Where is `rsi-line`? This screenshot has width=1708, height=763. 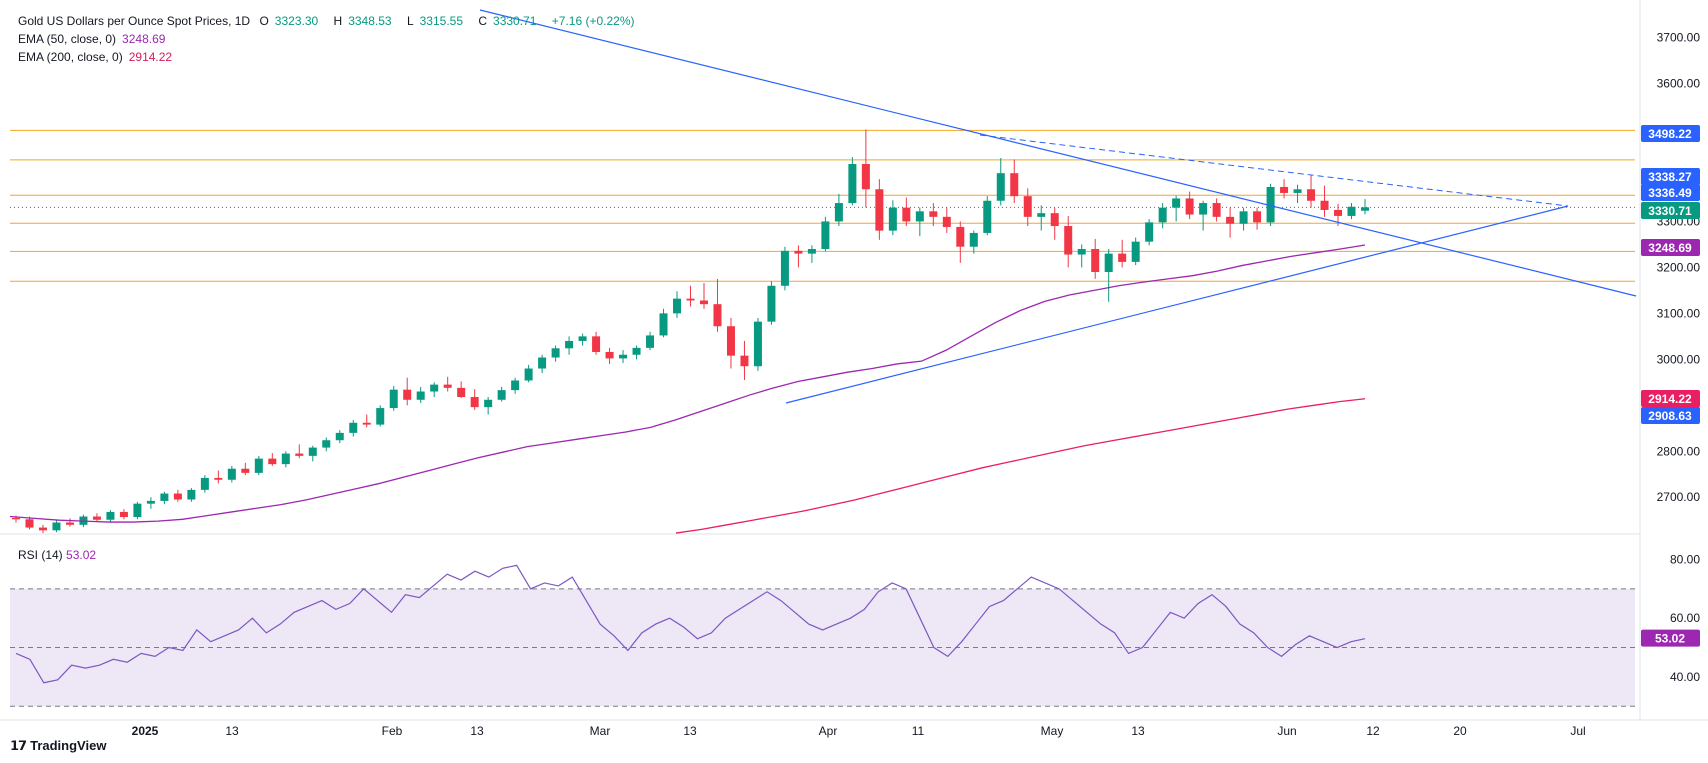 rsi-line is located at coordinates (690, 624).